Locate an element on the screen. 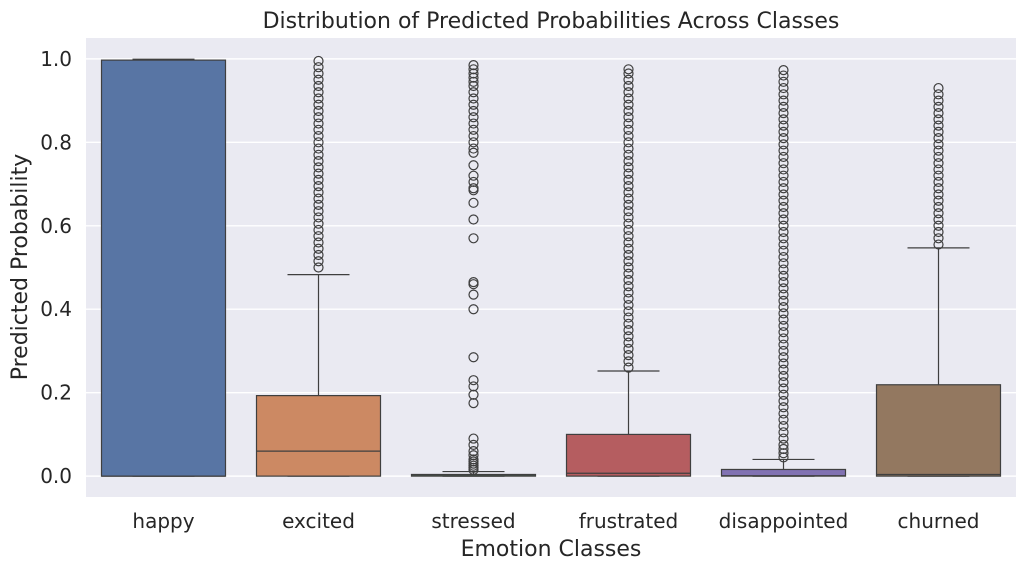 This screenshot has width=1025, height=570. y-tick-label: 0.8 is located at coordinates (56, 142).